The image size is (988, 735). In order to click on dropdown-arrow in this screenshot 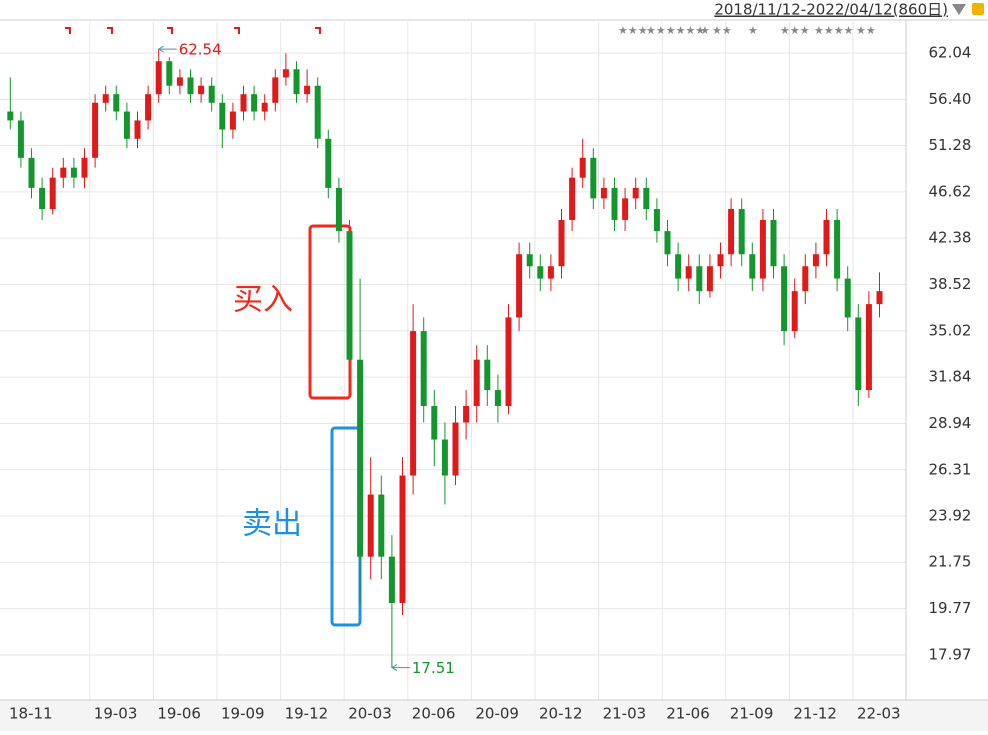, I will do `click(959, 9)`.